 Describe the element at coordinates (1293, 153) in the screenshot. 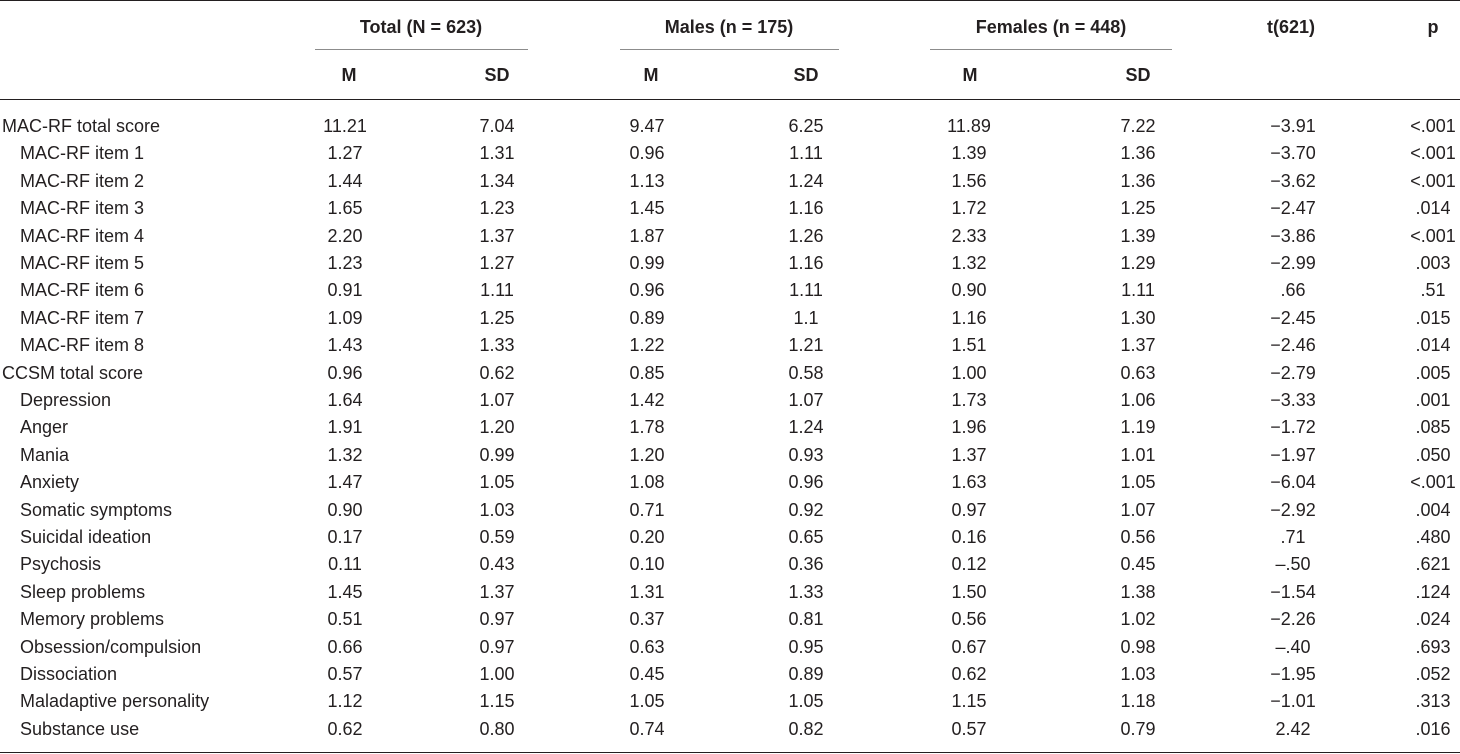

I see `t-value-cell: −3.70` at that location.